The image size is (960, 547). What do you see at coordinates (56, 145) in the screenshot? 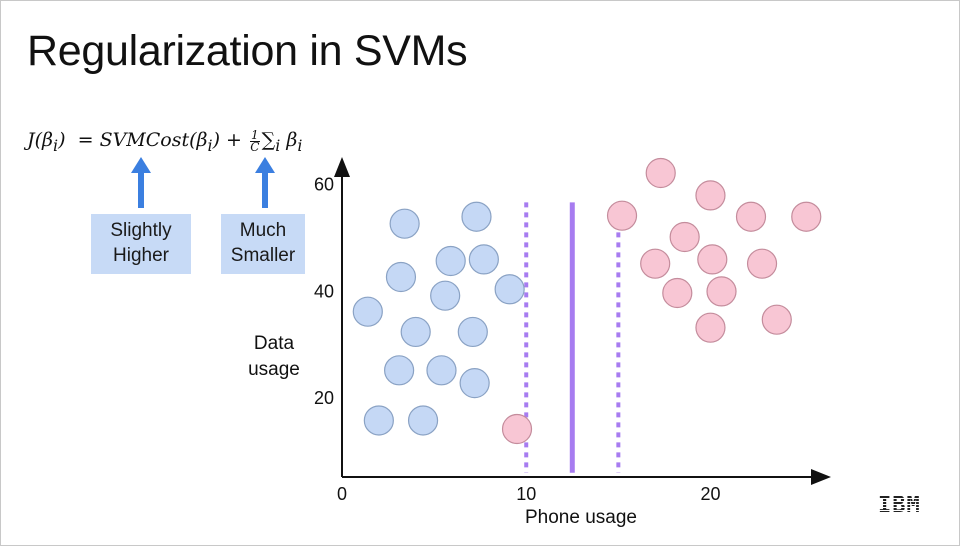
I see `formula-lhs-sub: i` at bounding box center [56, 145].